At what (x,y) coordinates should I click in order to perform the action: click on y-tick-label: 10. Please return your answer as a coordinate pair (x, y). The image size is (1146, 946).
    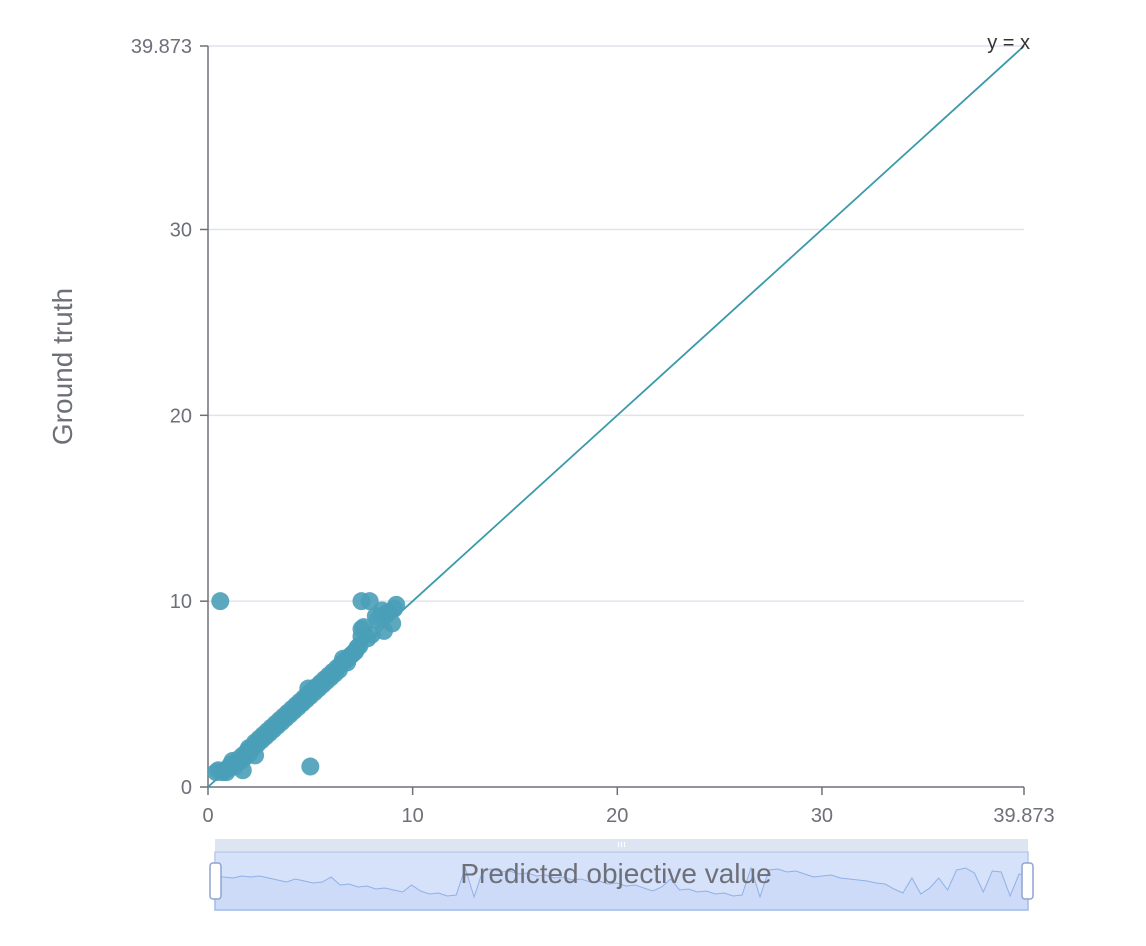
    Looking at the image, I should click on (181, 602).